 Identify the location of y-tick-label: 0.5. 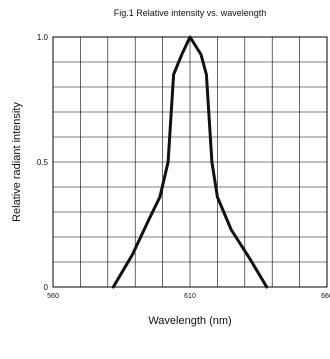
(43, 162).